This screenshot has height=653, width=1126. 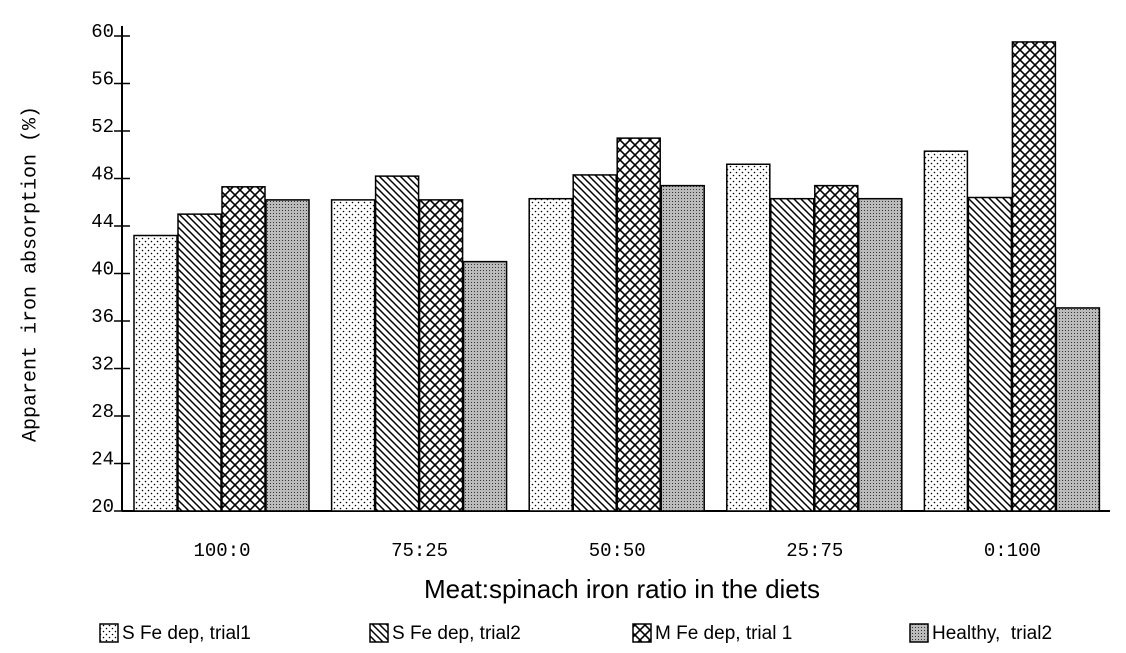 What do you see at coordinates (102, 80) in the screenshot?
I see `y-tick-label: 56` at bounding box center [102, 80].